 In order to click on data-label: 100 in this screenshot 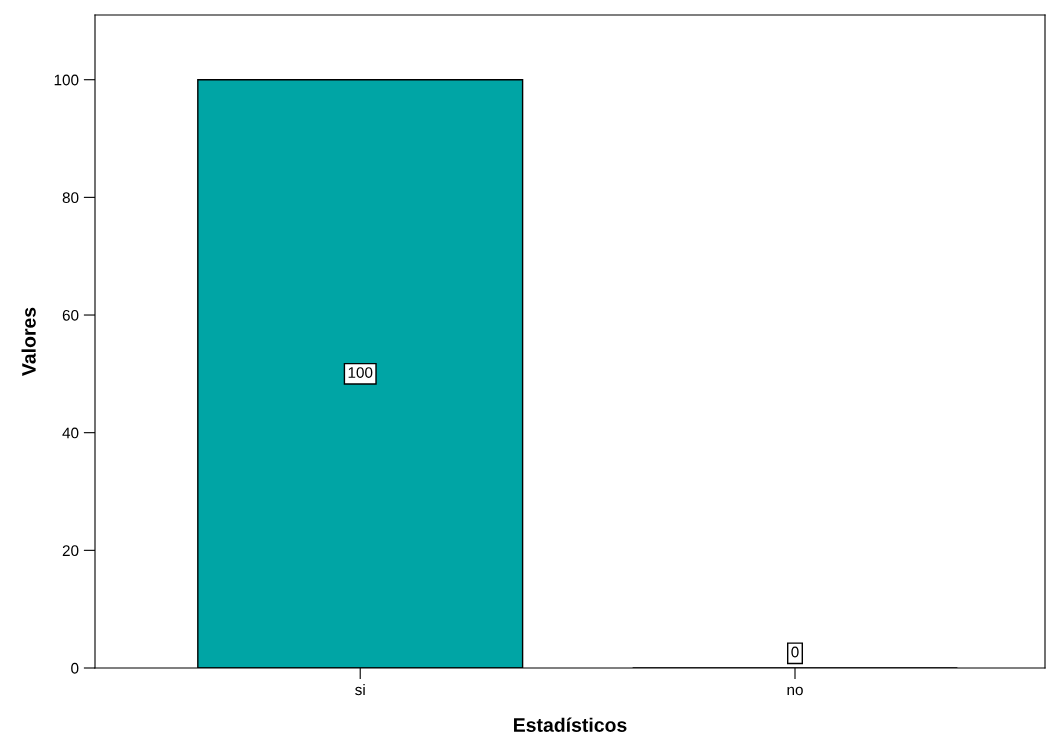, I will do `click(360, 372)`.